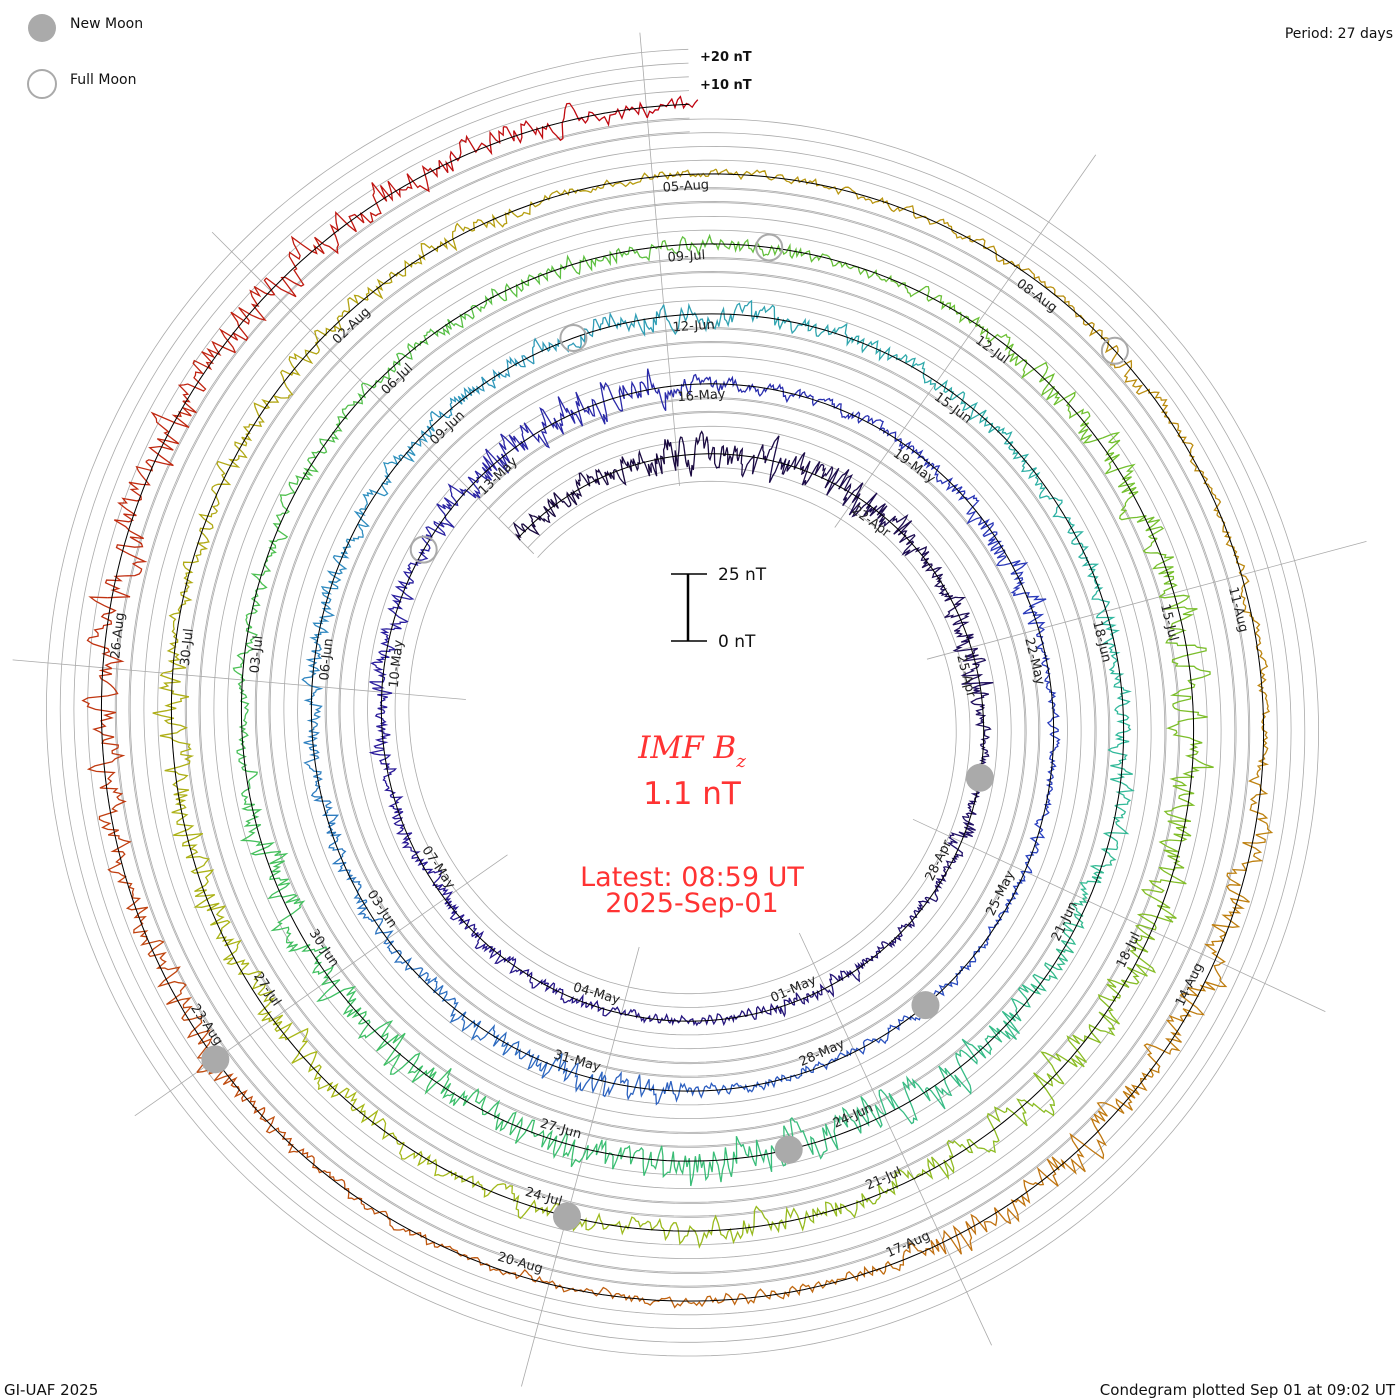 The width and height of the screenshot is (1400, 1400). I want to click on latest-time: Latest: 08:59 UT, so click(692, 877).